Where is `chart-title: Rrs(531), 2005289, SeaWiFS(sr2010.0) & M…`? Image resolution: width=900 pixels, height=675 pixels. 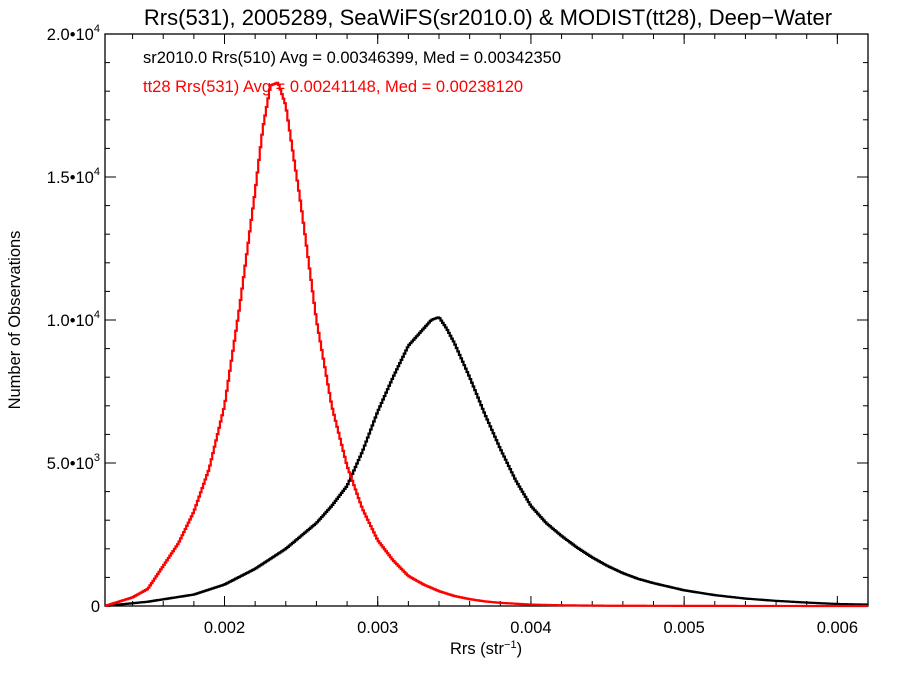
chart-title: Rrs(531), 2005289, SeaWiFS(sr2010.0) & M… is located at coordinates (488, 17).